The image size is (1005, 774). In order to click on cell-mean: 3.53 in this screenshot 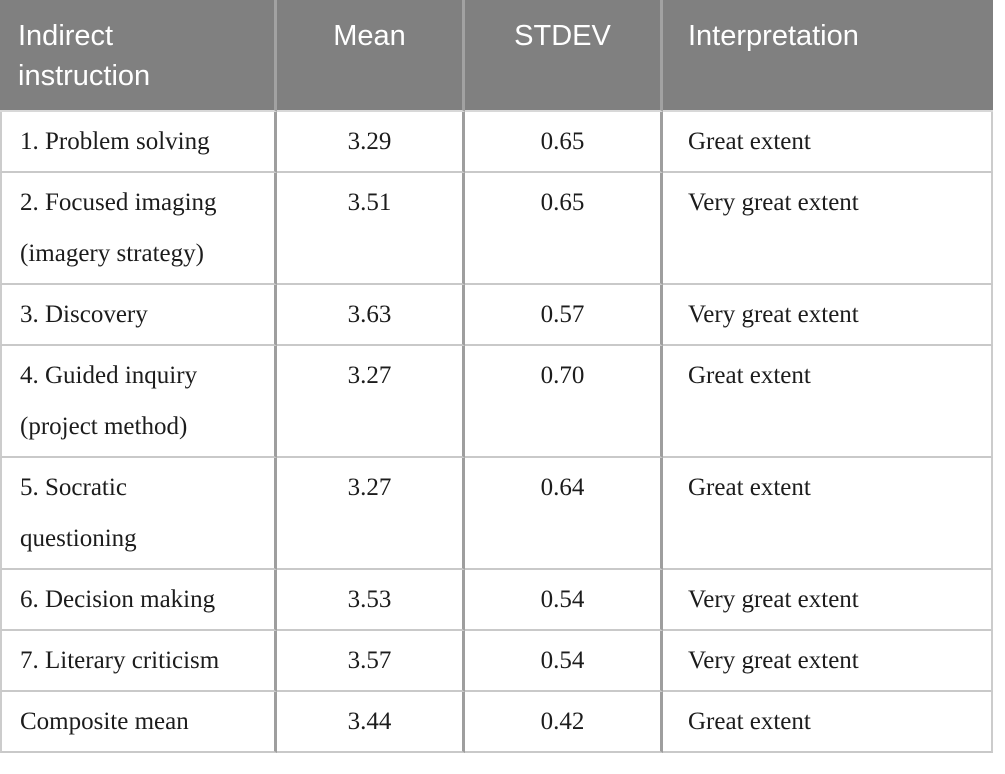, I will do `click(371, 600)`.